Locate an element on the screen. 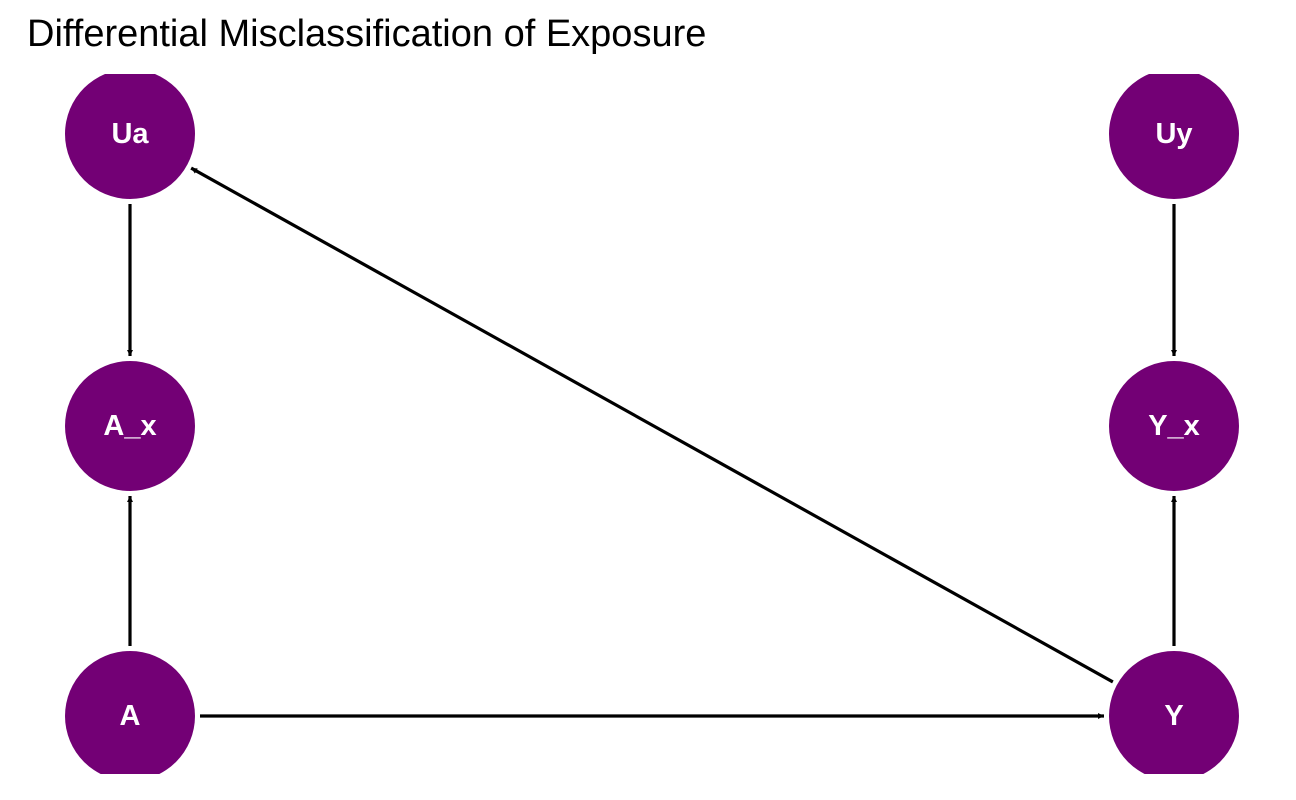  node-a: A is located at coordinates (130, 712).